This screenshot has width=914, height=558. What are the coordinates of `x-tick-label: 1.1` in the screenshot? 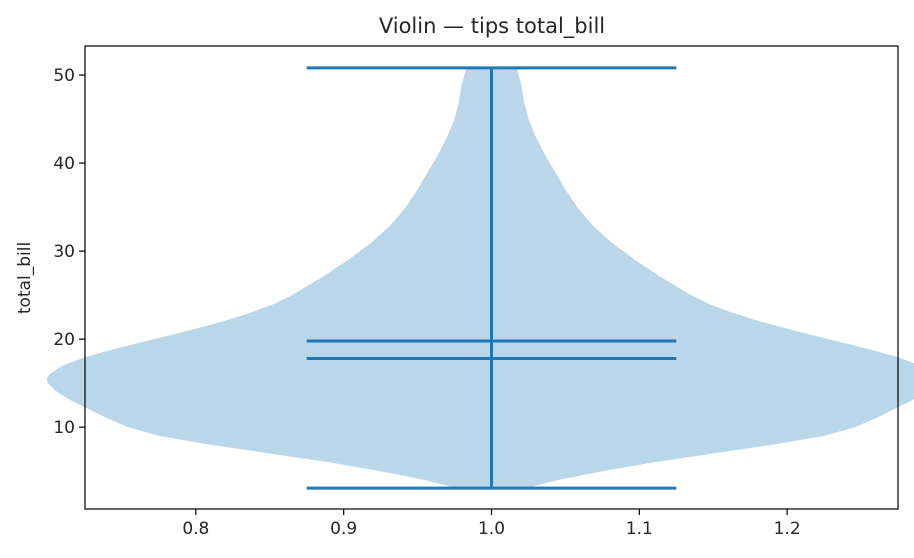 It's located at (639, 529).